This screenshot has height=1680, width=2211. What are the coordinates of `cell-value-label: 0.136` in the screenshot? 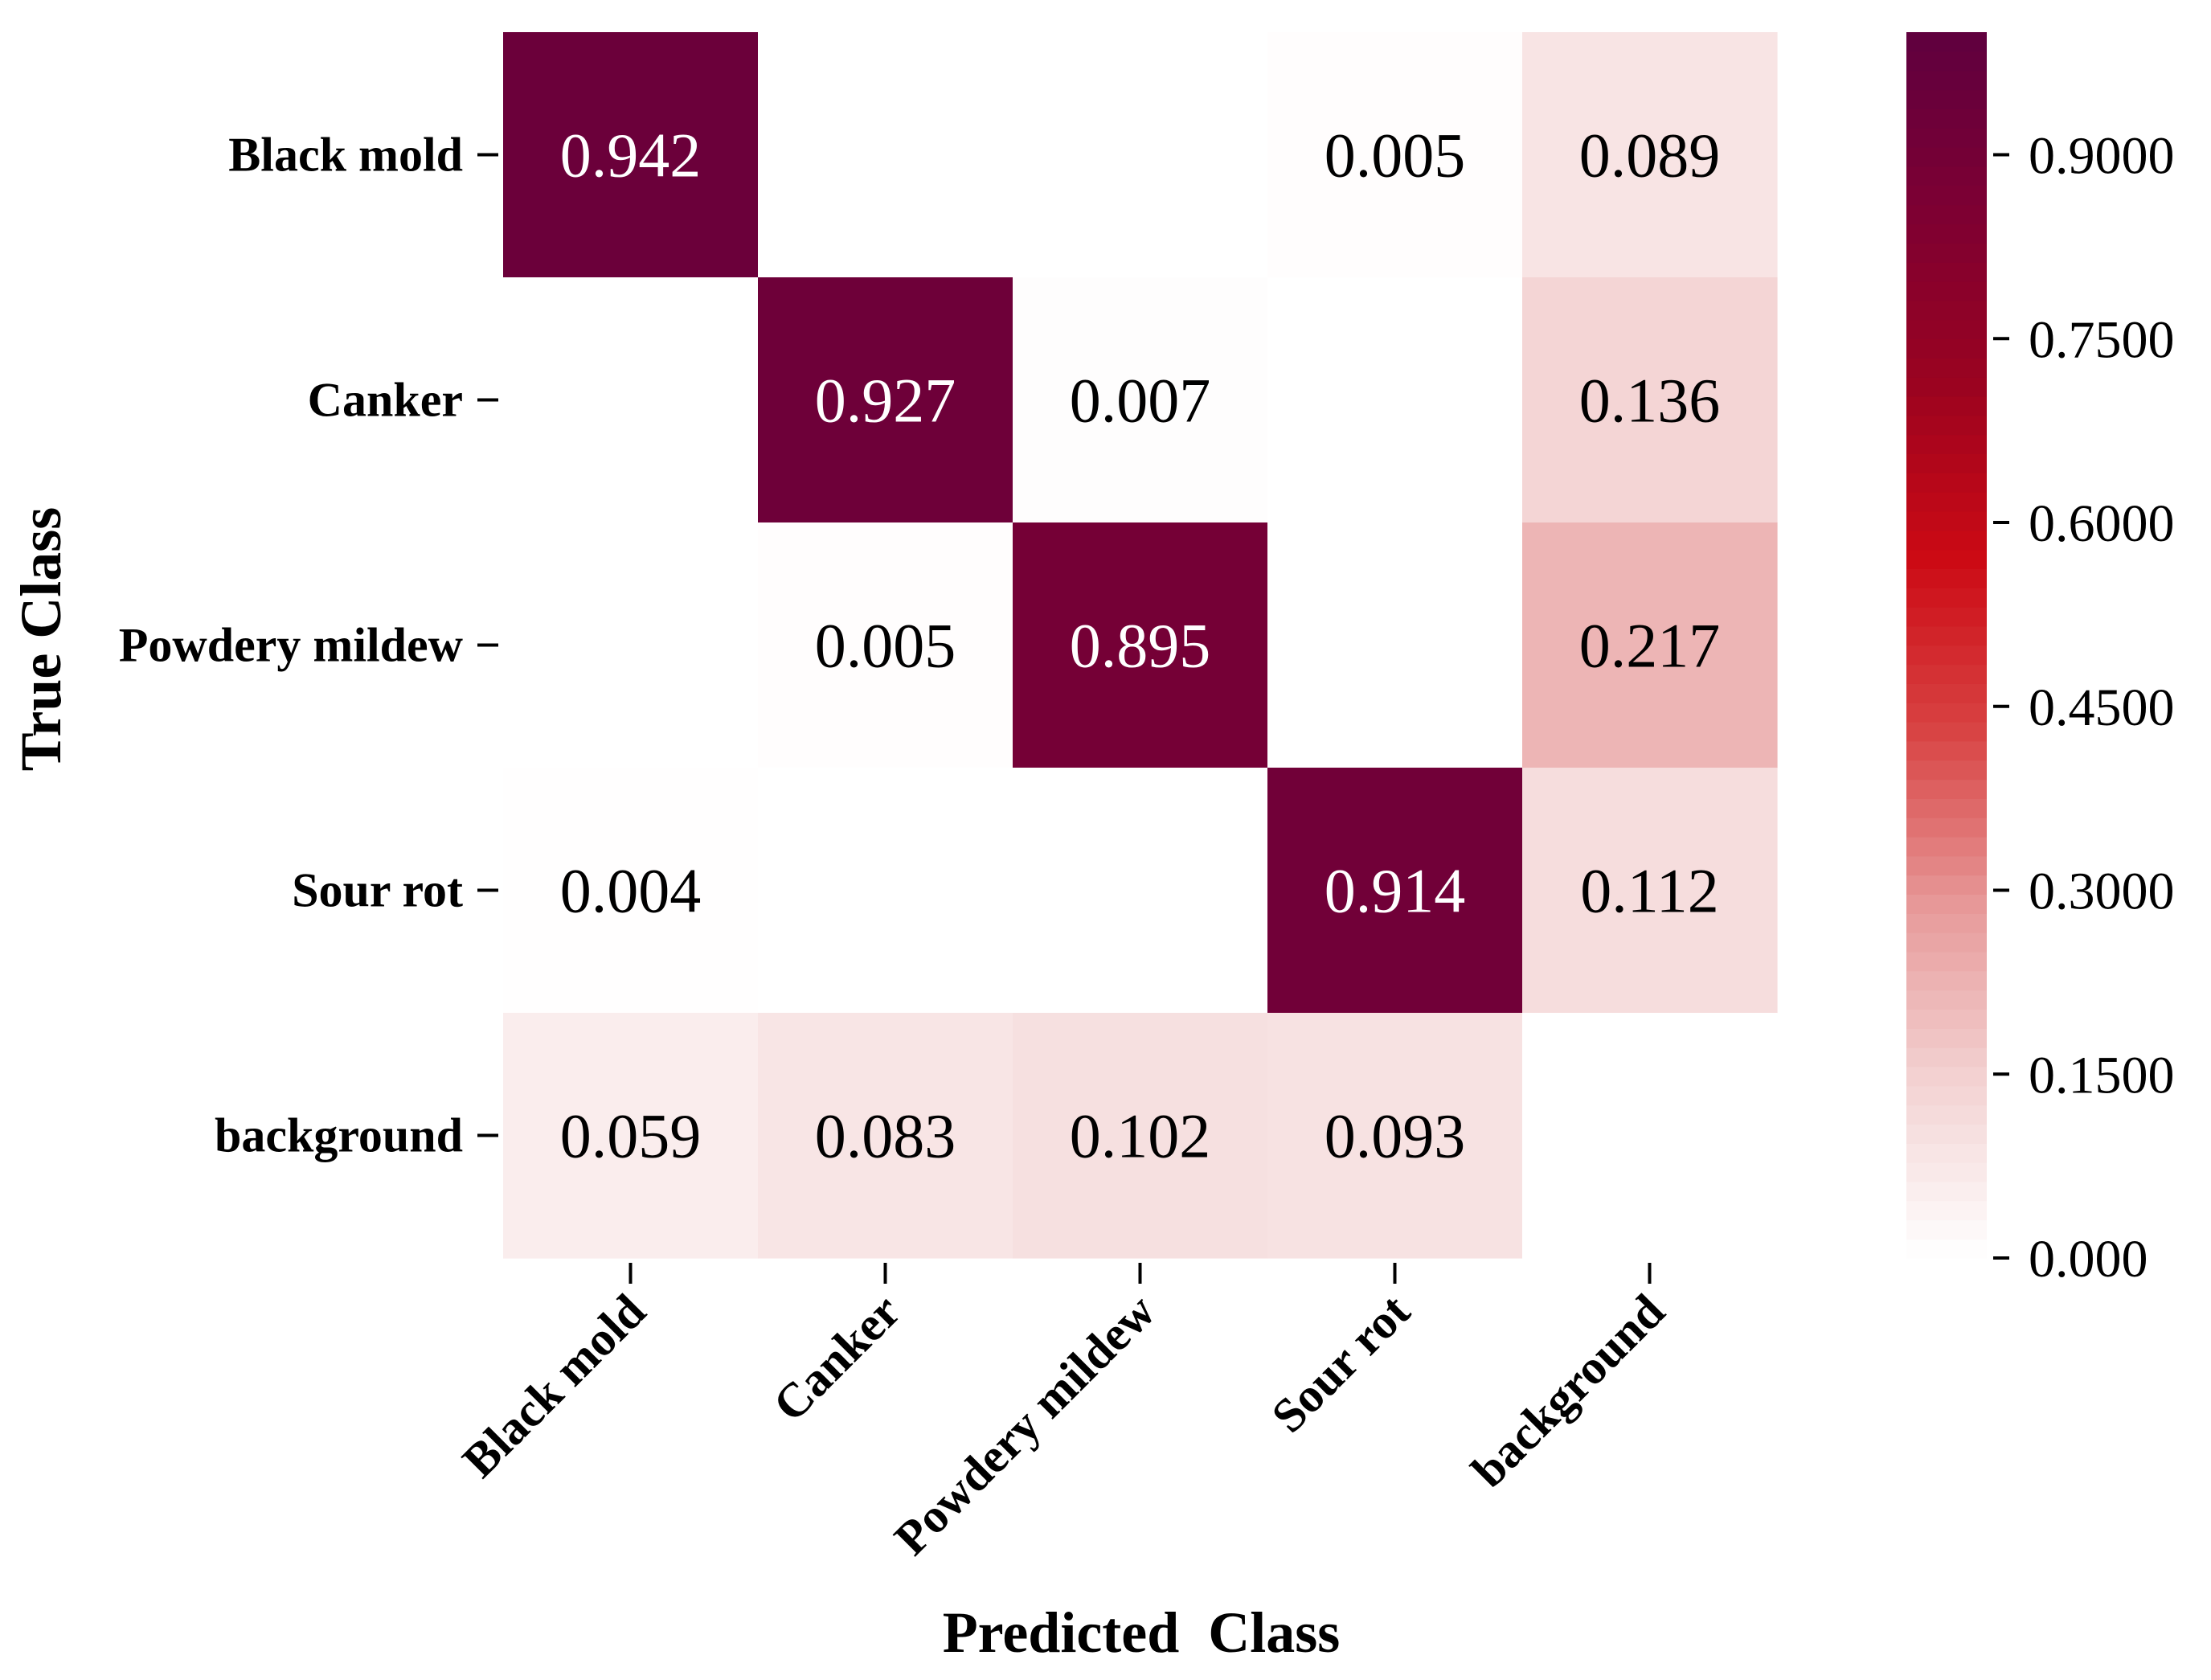 It's located at (1650, 401).